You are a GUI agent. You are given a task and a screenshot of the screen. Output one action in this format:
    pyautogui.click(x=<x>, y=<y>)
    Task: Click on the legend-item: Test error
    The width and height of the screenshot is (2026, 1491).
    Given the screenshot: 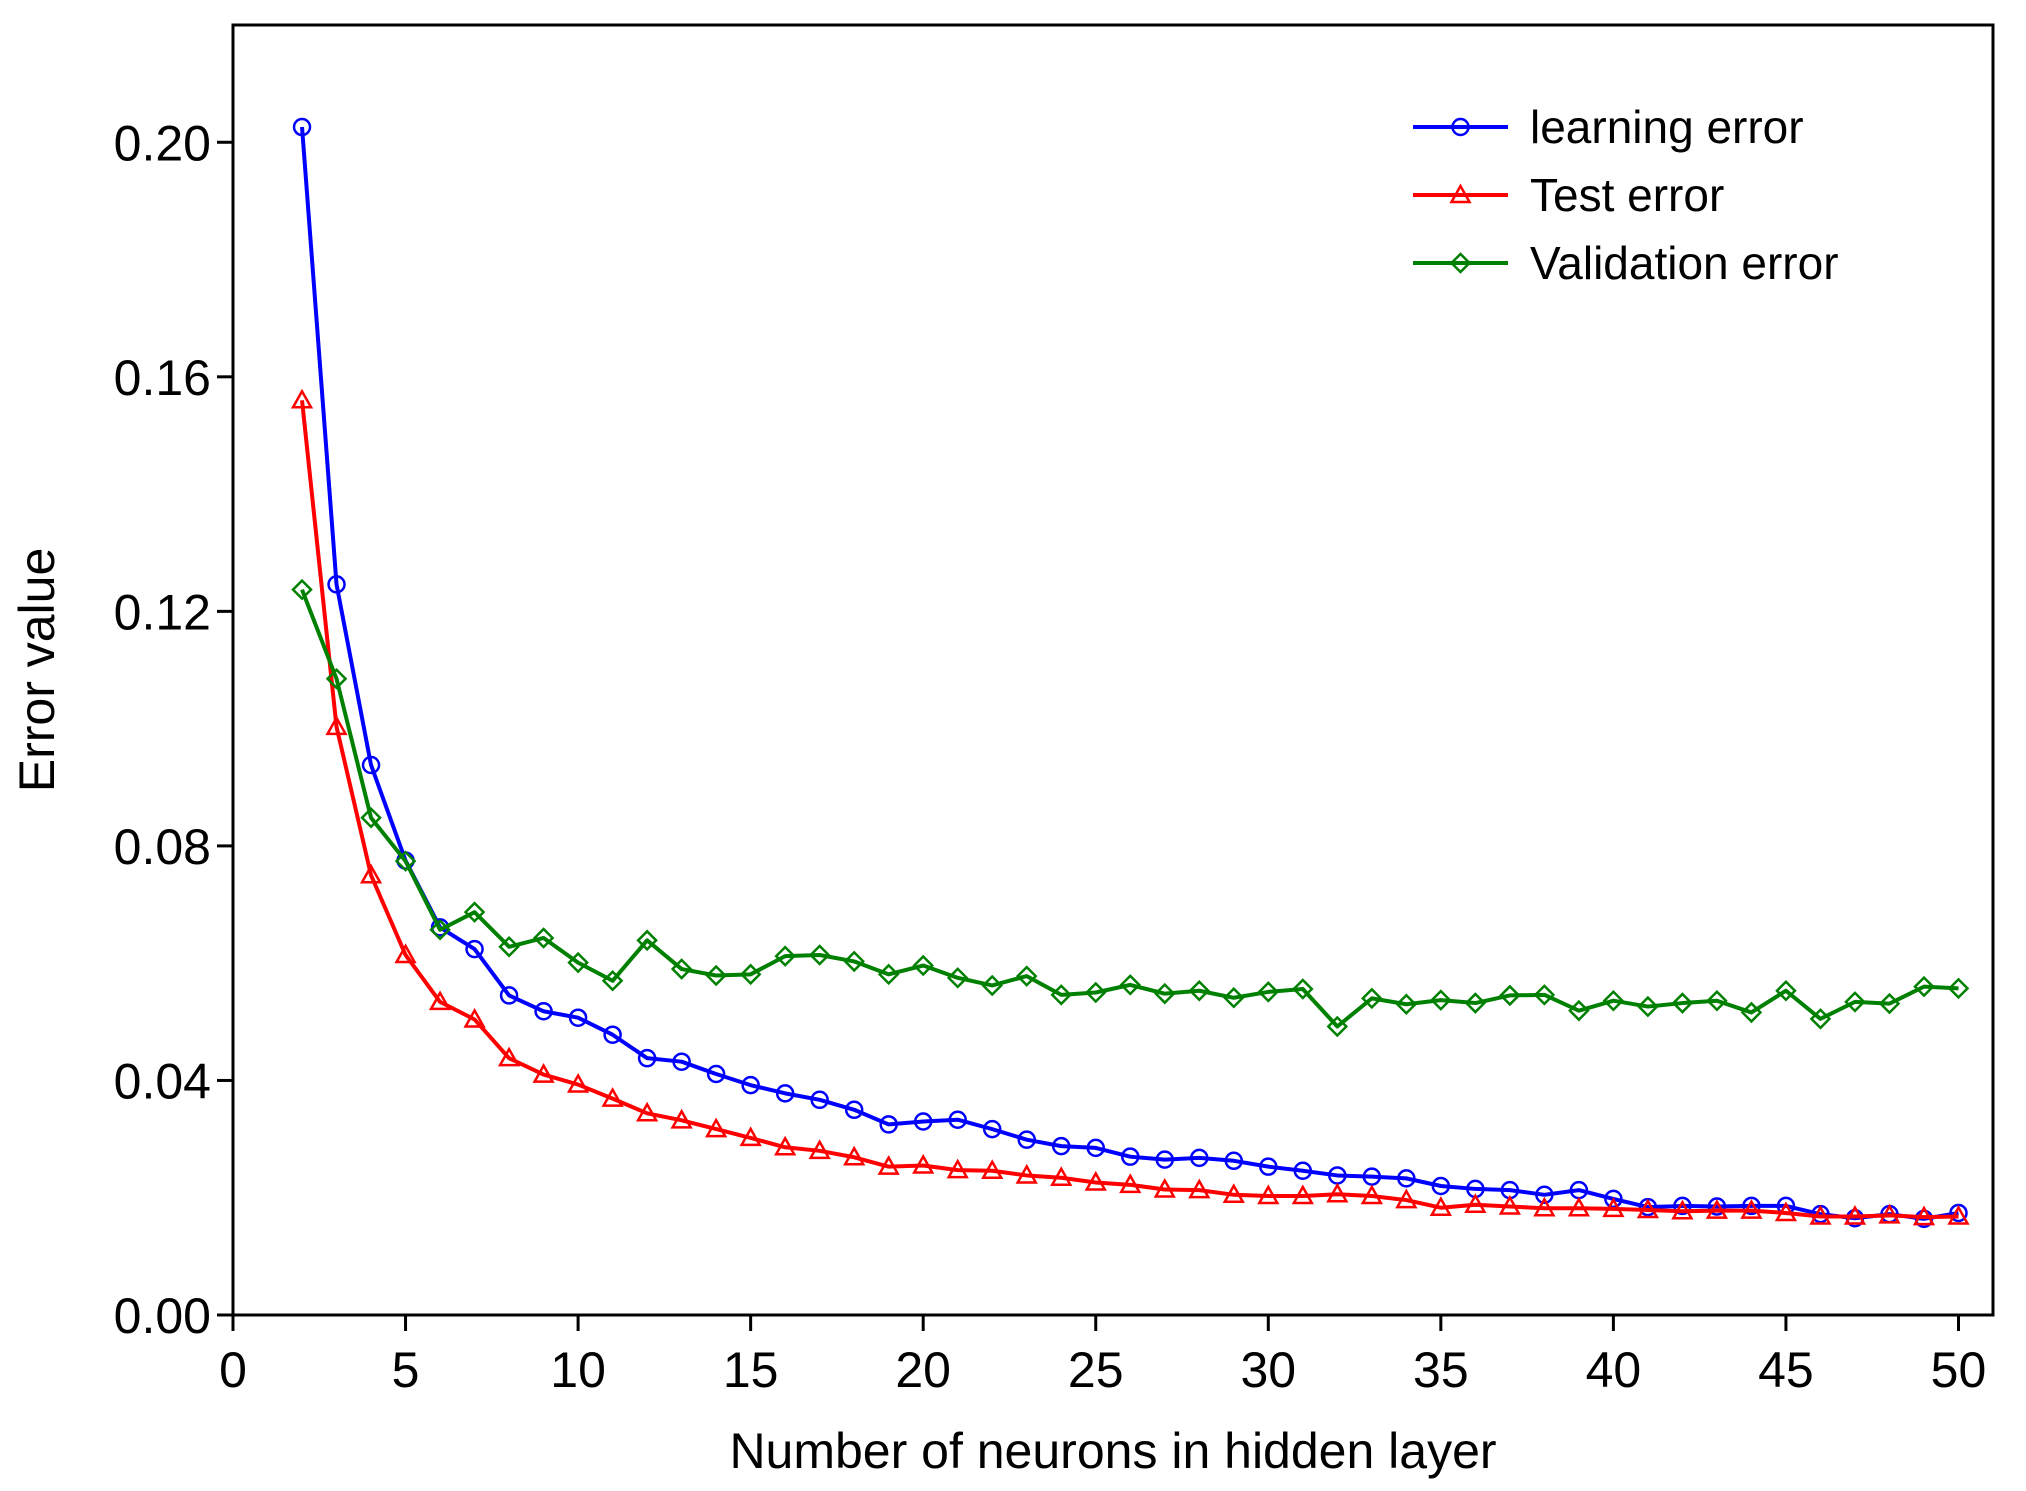 What is the action you would take?
    pyautogui.click(x=1568, y=195)
    